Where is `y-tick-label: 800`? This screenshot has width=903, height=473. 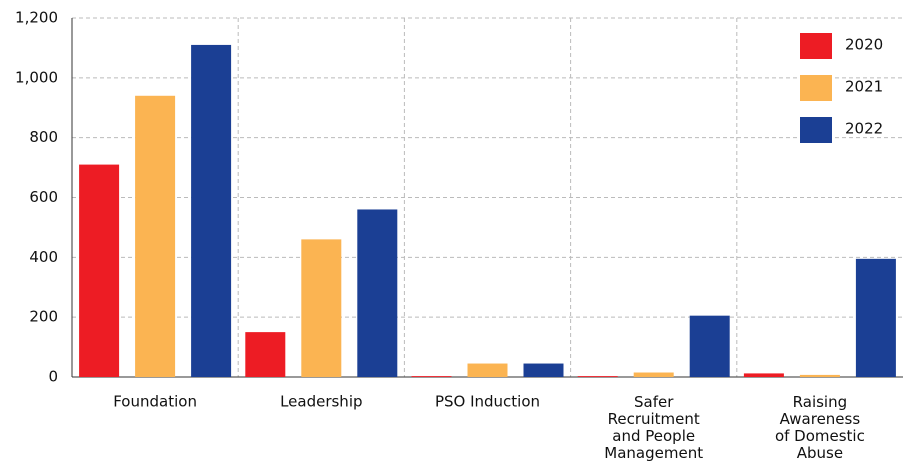 y-tick-label: 800 is located at coordinates (43, 137).